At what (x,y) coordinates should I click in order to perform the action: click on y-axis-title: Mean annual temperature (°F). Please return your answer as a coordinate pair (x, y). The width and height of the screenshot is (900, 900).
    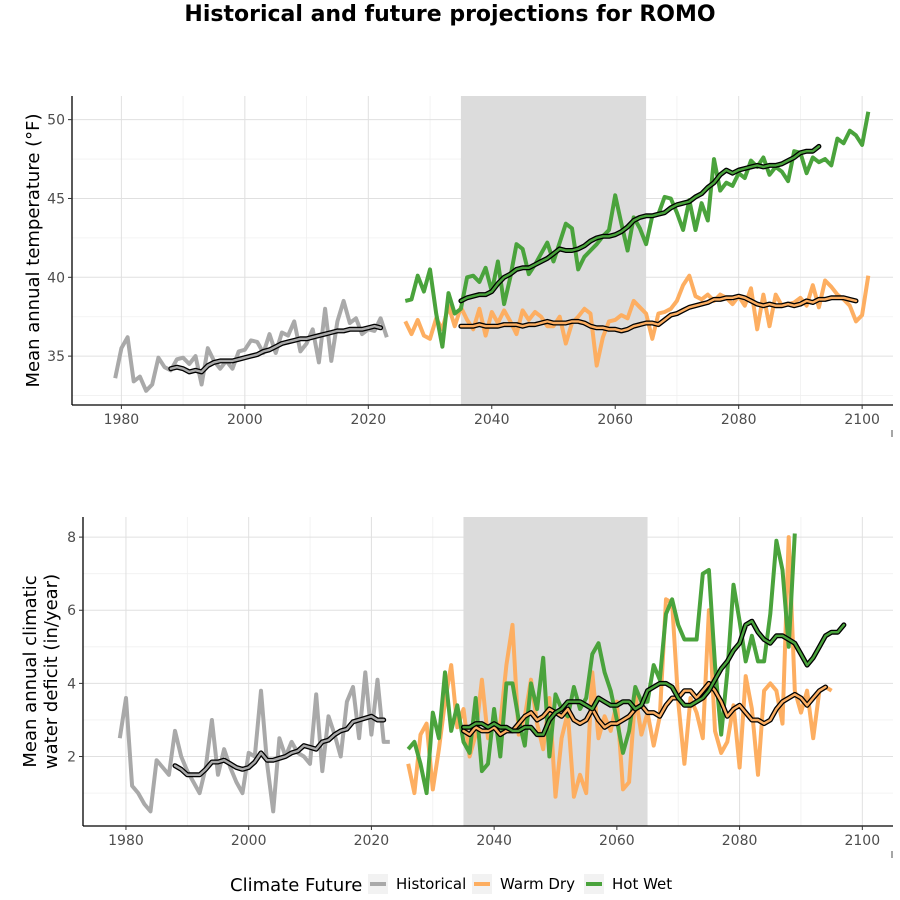
    Looking at the image, I should click on (33, 250).